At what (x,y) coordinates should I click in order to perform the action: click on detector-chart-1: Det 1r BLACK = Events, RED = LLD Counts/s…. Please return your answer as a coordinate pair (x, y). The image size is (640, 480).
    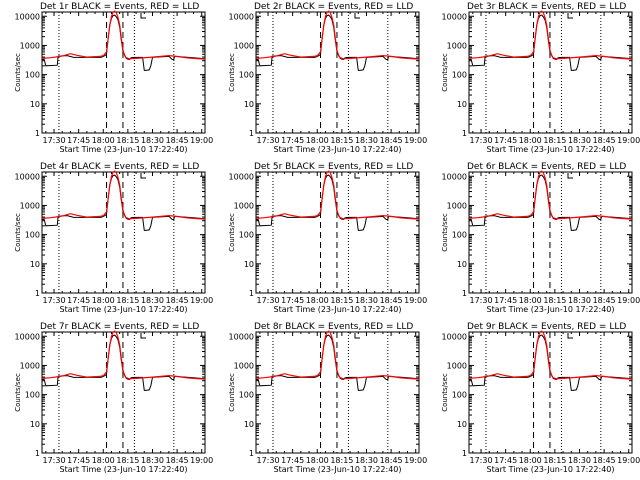
    Looking at the image, I should click on (113, 78).